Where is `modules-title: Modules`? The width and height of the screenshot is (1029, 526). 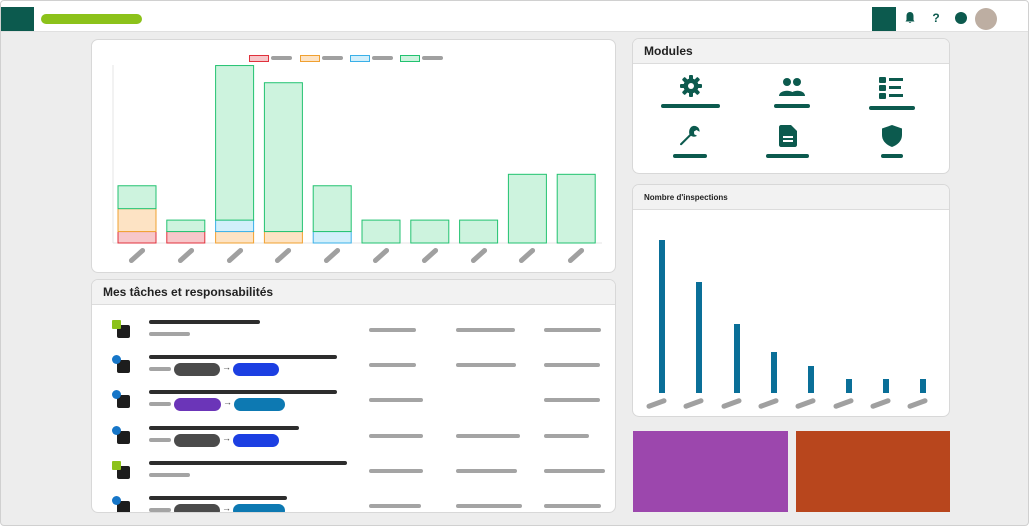 modules-title: Modules is located at coordinates (791, 51).